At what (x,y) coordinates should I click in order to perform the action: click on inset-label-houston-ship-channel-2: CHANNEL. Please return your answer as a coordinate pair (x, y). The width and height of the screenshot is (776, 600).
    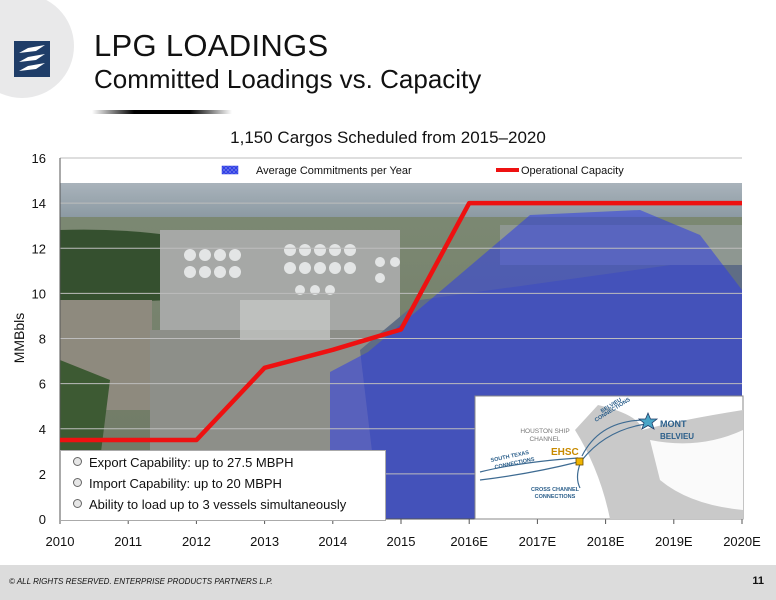
    Looking at the image, I should click on (544, 439).